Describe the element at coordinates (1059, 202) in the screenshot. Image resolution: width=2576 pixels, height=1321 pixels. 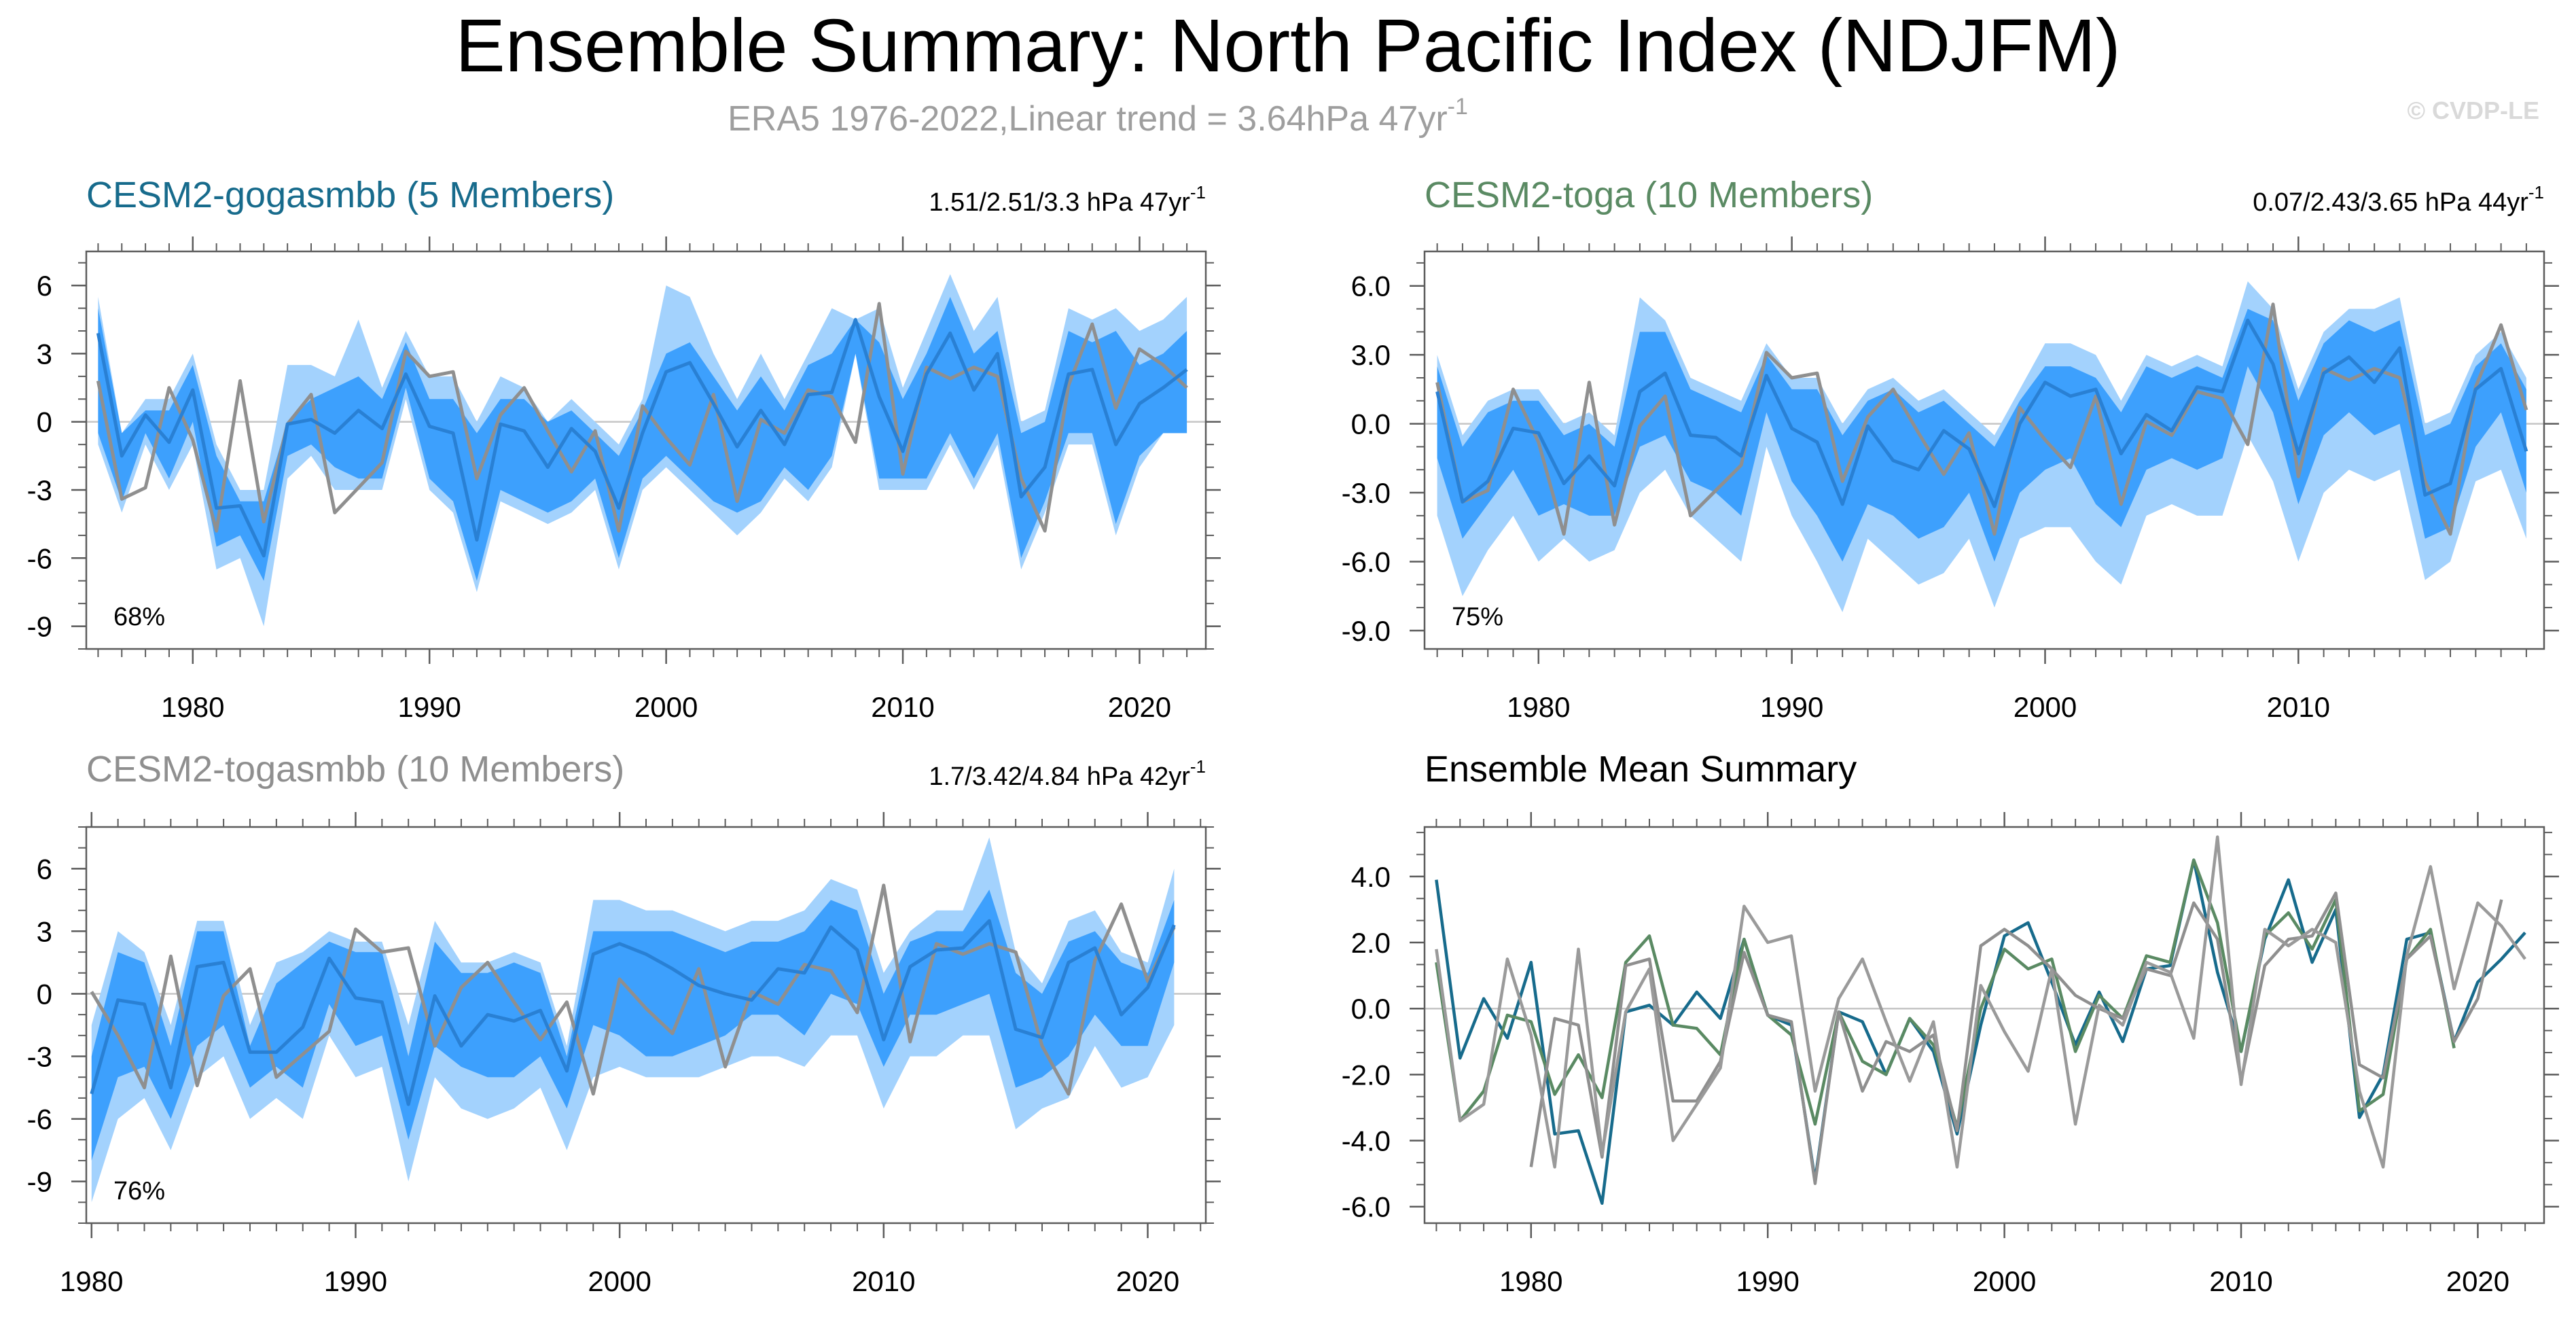
I see `trend-value: 1.51/2.51/3.3 hPa 47yr` at that location.